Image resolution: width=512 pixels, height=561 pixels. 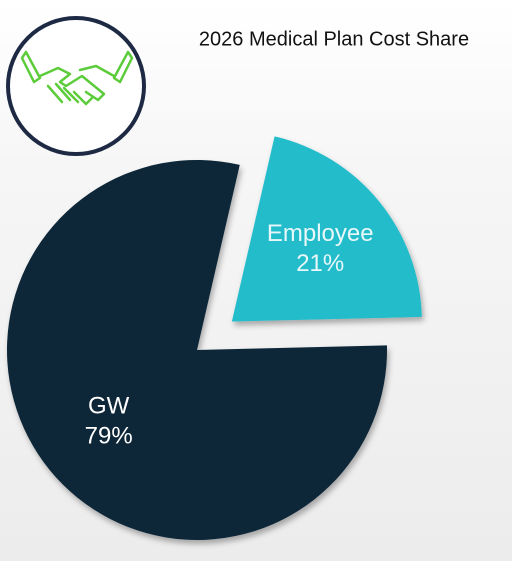 I want to click on slice-label: Employee, so click(x=320, y=233).